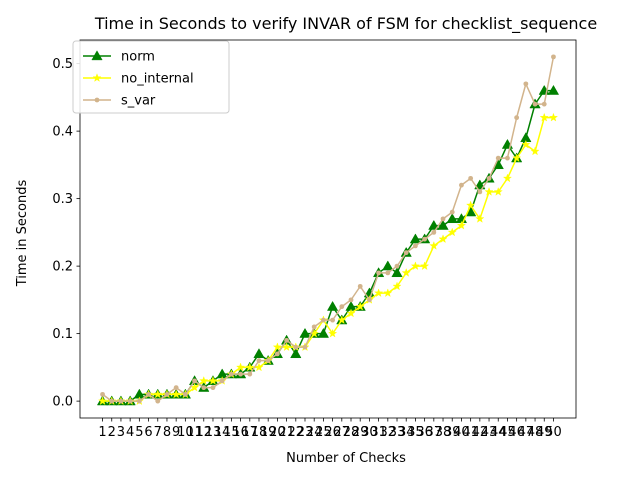 Image resolution: width=640 pixels, height=480 pixels. I want to click on x-tick-label: 44, so click(498, 432).